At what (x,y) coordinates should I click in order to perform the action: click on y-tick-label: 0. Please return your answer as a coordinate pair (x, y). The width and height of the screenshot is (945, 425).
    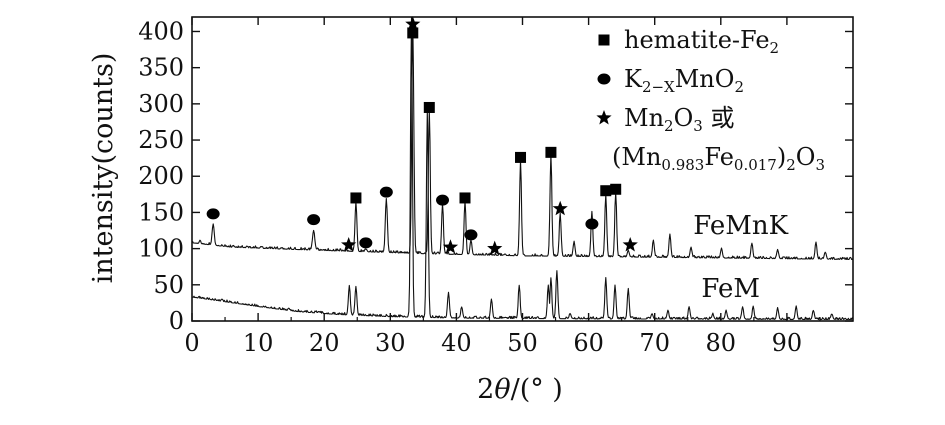
    Looking at the image, I should click on (176, 321).